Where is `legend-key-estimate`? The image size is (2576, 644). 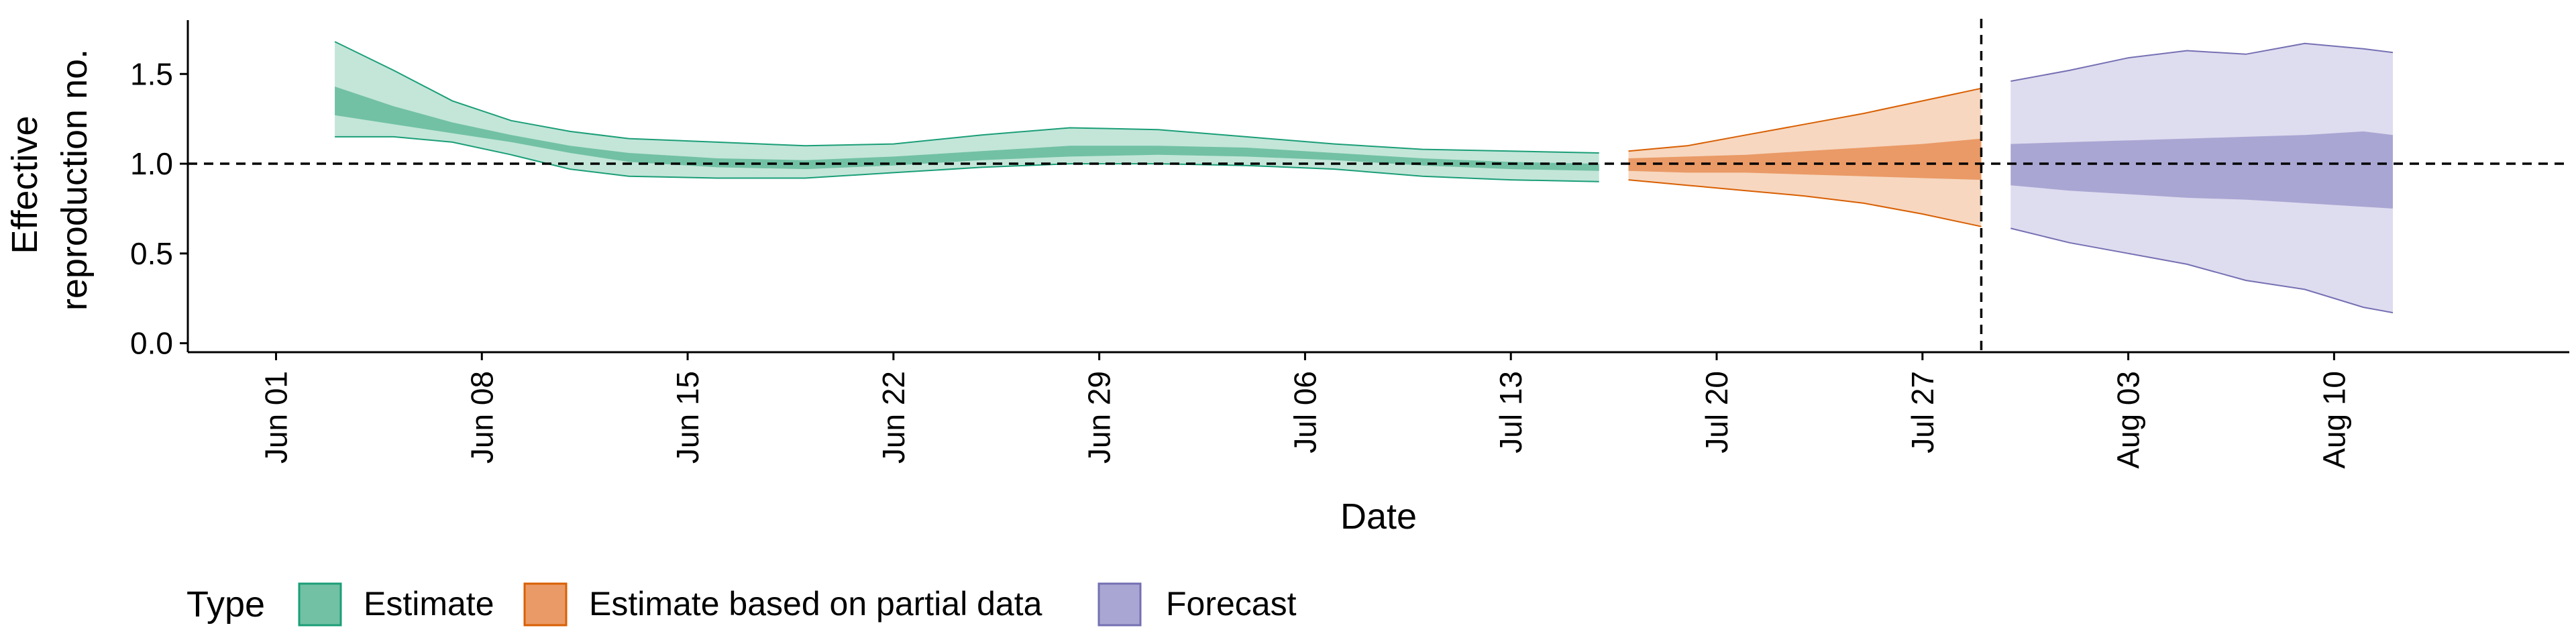
legend-key-estimate is located at coordinates (320, 604).